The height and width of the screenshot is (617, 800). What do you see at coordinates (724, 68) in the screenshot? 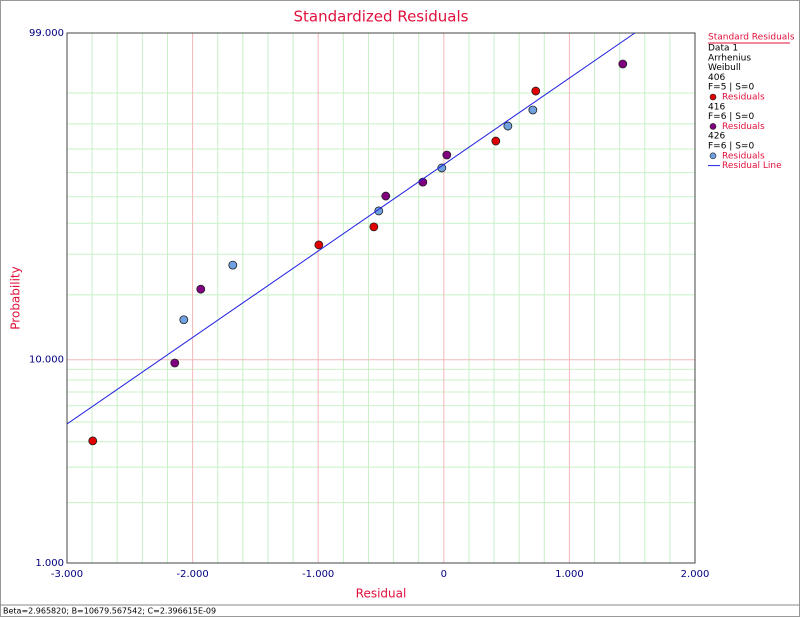
I see `legend-line: Weibull` at bounding box center [724, 68].